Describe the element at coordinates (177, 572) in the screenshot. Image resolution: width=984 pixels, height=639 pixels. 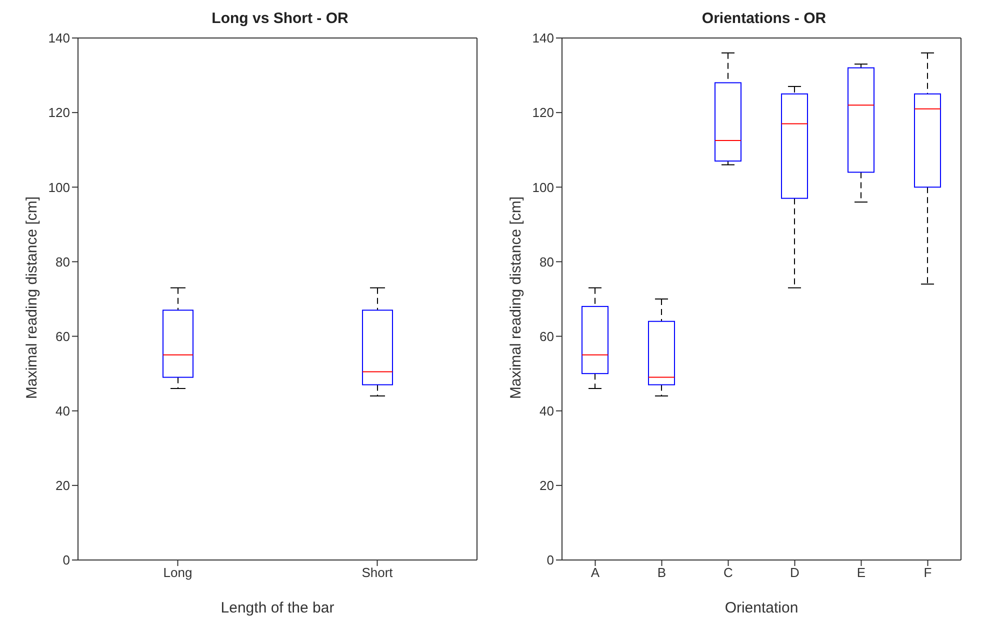
I see `x-tick-label: Long` at that location.